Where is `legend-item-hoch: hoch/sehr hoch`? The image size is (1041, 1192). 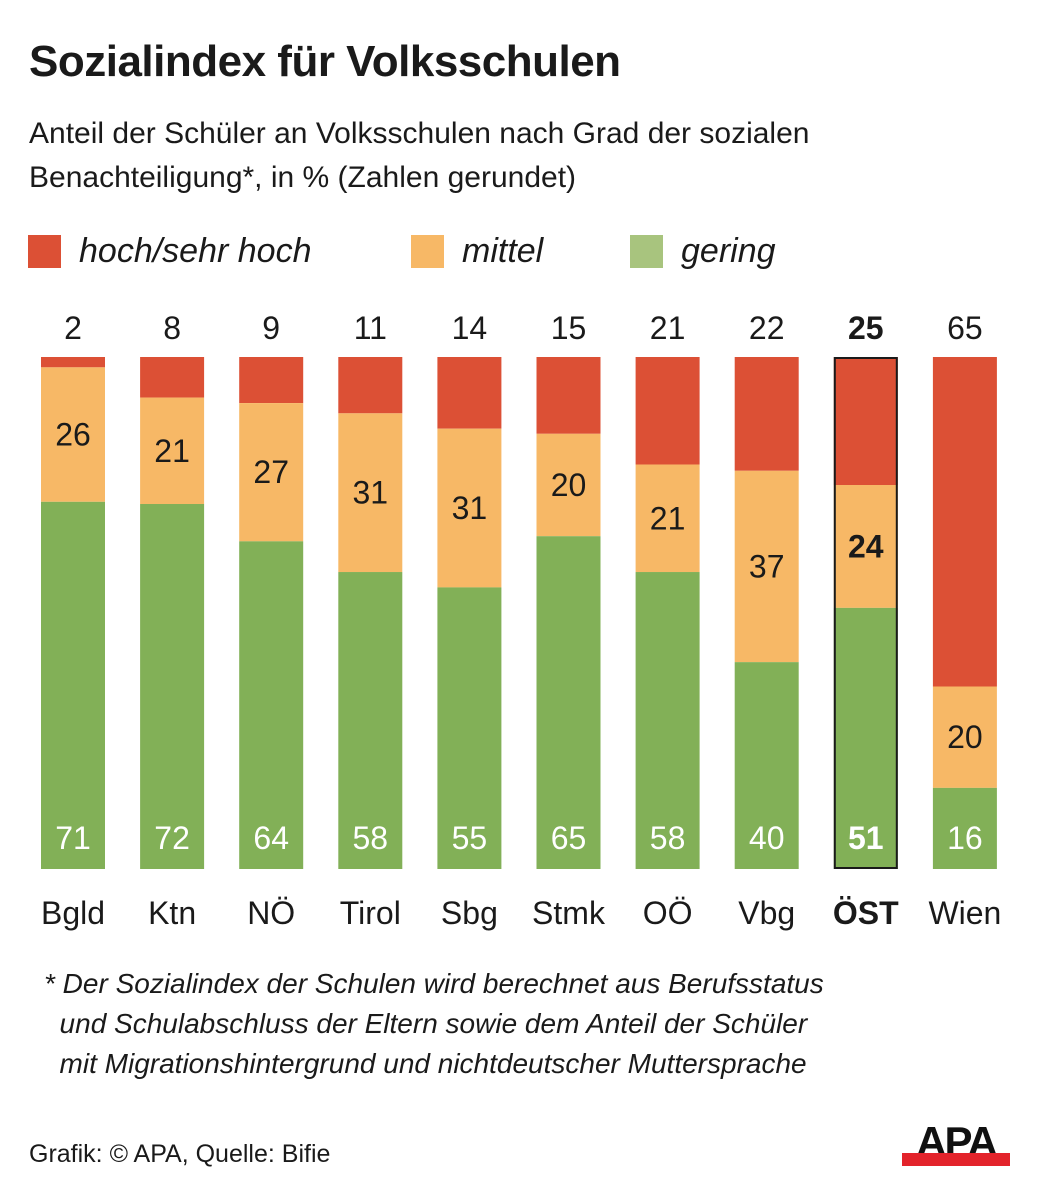
legend-item-hoch: hoch/sehr hoch is located at coordinates (170, 251).